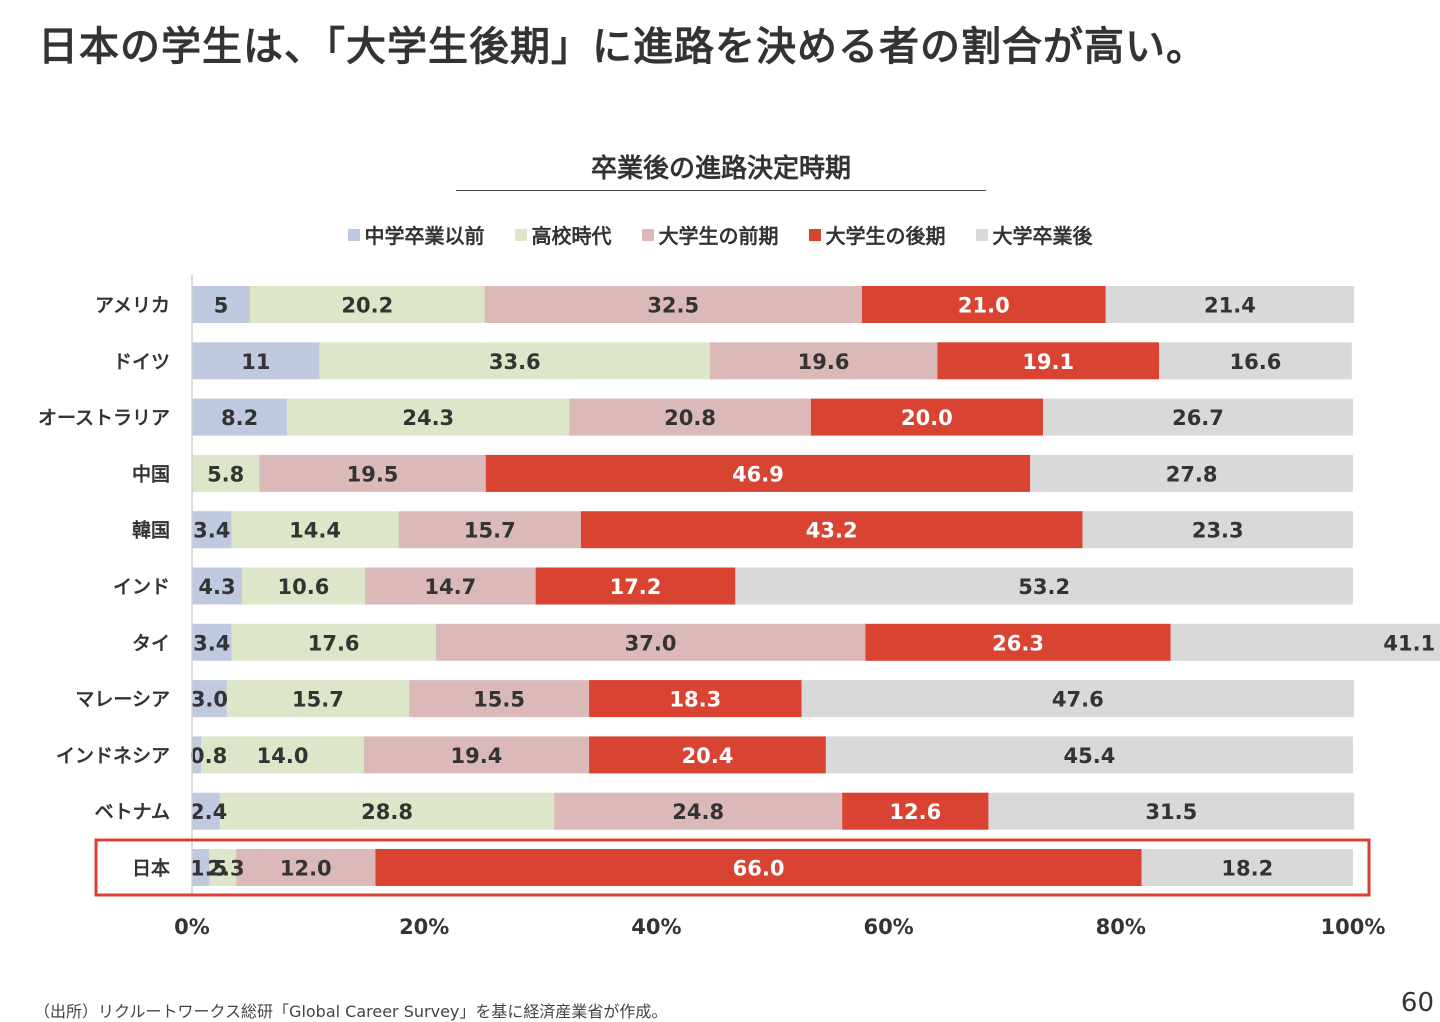  What do you see at coordinates (721, 190) in the screenshot?
I see `chart-title-underline` at bounding box center [721, 190].